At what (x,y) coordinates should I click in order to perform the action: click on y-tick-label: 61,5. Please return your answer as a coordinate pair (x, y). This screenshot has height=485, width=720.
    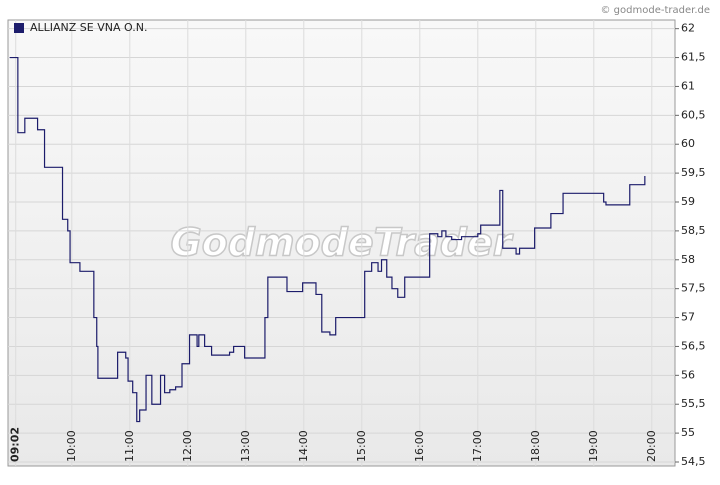
    Looking at the image, I should click on (693, 57).